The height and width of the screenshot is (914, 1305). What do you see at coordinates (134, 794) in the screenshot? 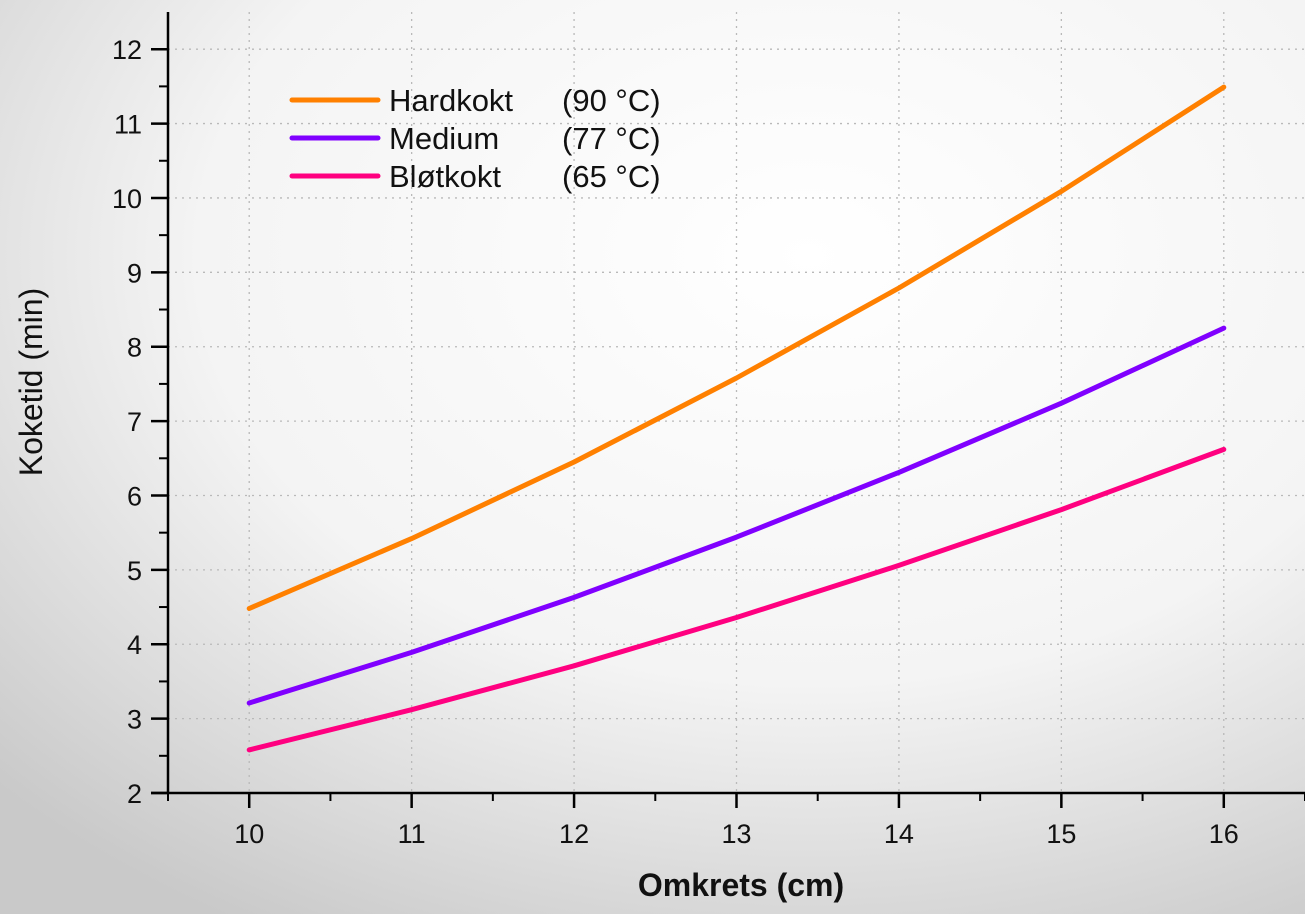
I see `y-tick-label: 2` at bounding box center [134, 794].